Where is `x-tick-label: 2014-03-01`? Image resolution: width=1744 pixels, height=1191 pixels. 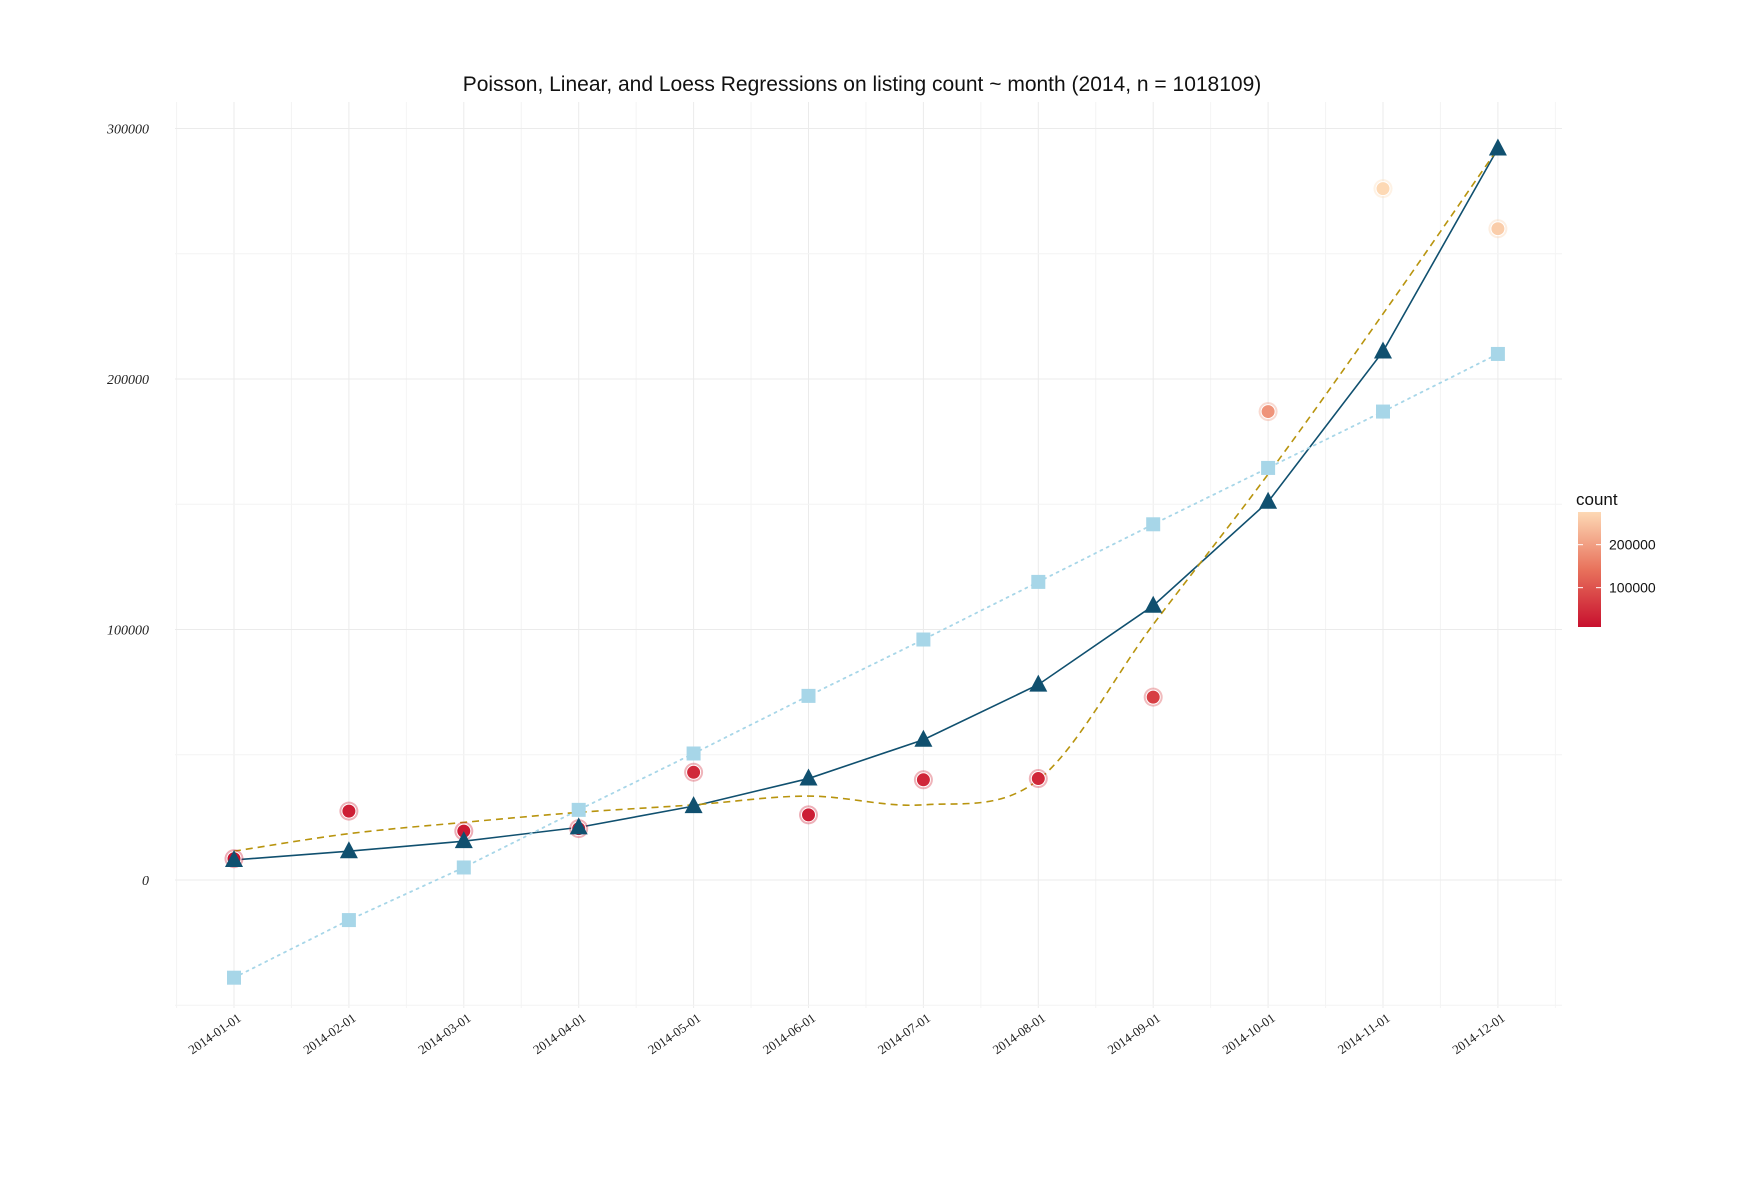 x-tick-label: 2014-03-01 is located at coordinates (444, 1033).